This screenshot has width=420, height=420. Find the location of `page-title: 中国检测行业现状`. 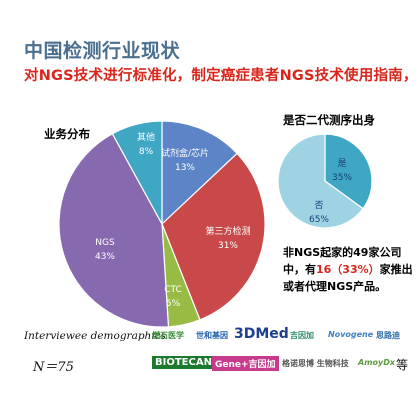

page-title: 中国检测行业现状 is located at coordinates (102, 51).